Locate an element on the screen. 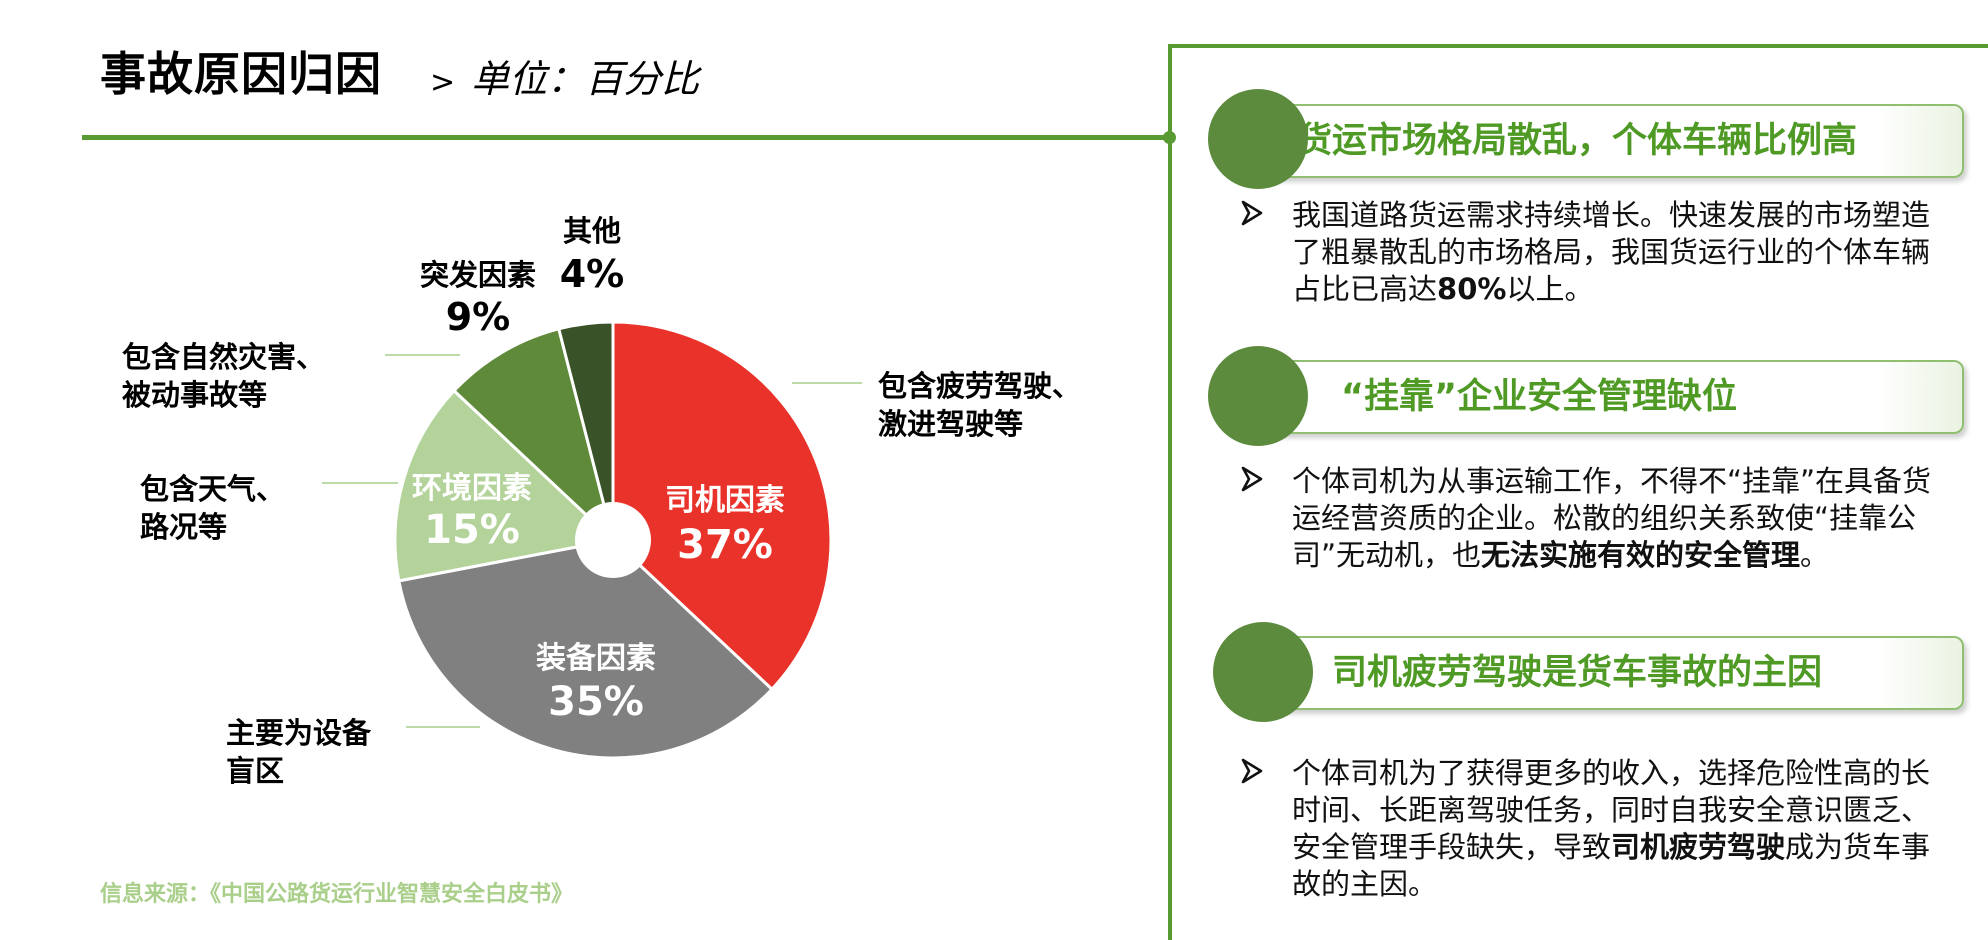 This screenshot has height=940, width=1988. pie-slice-driver is located at coordinates (722, 506).